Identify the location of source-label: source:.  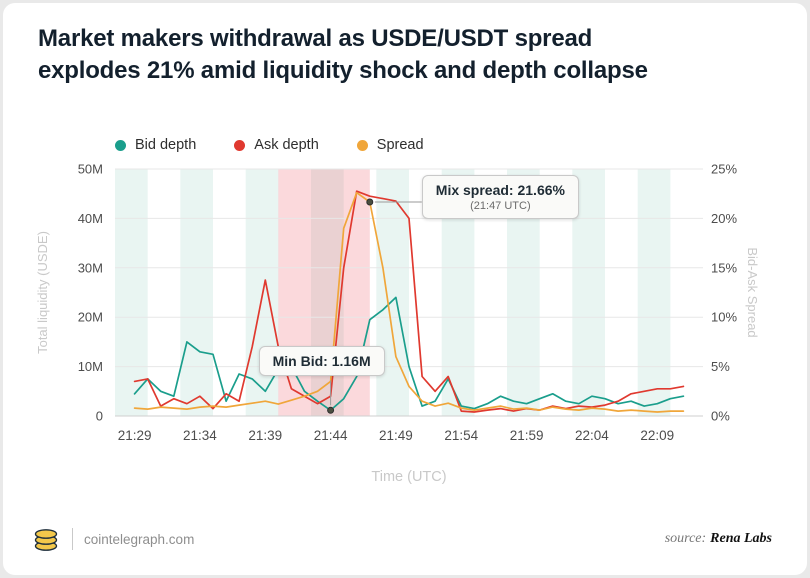
(685, 538).